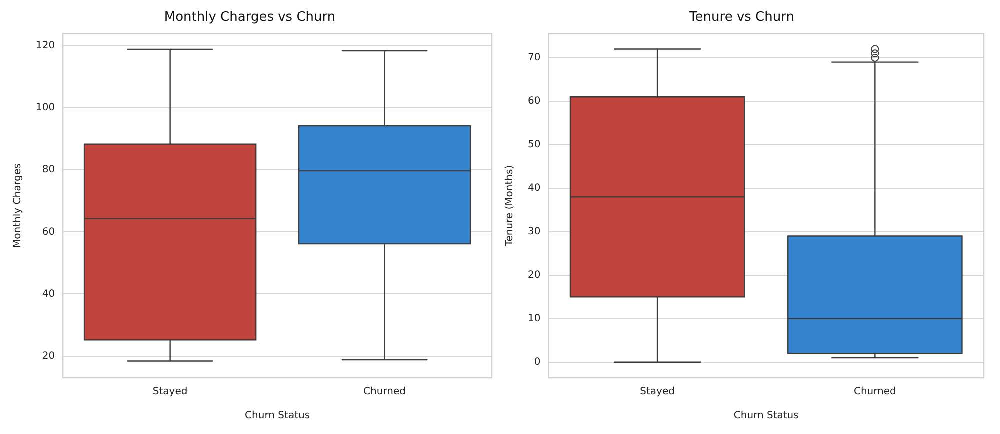 The image size is (1000, 434). Describe the element at coordinates (534, 145) in the screenshot. I see `y-tick-label: 50` at that location.